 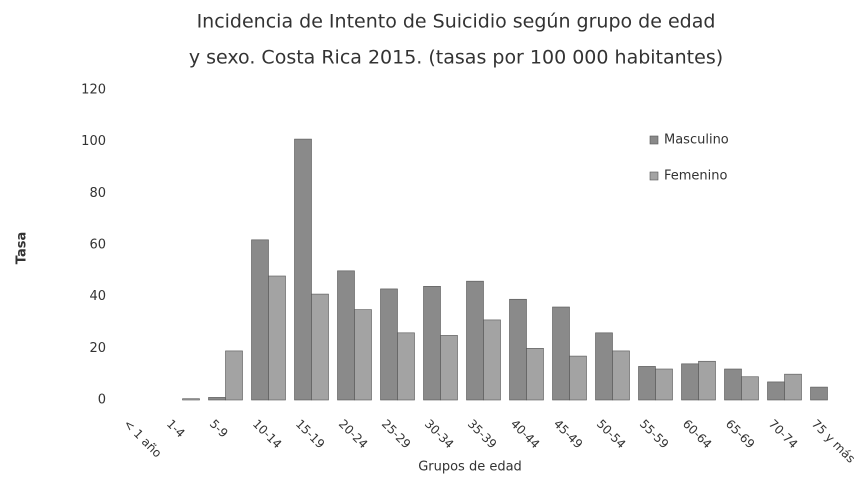 I want to click on y-tick-label: 100, so click(x=93, y=141).